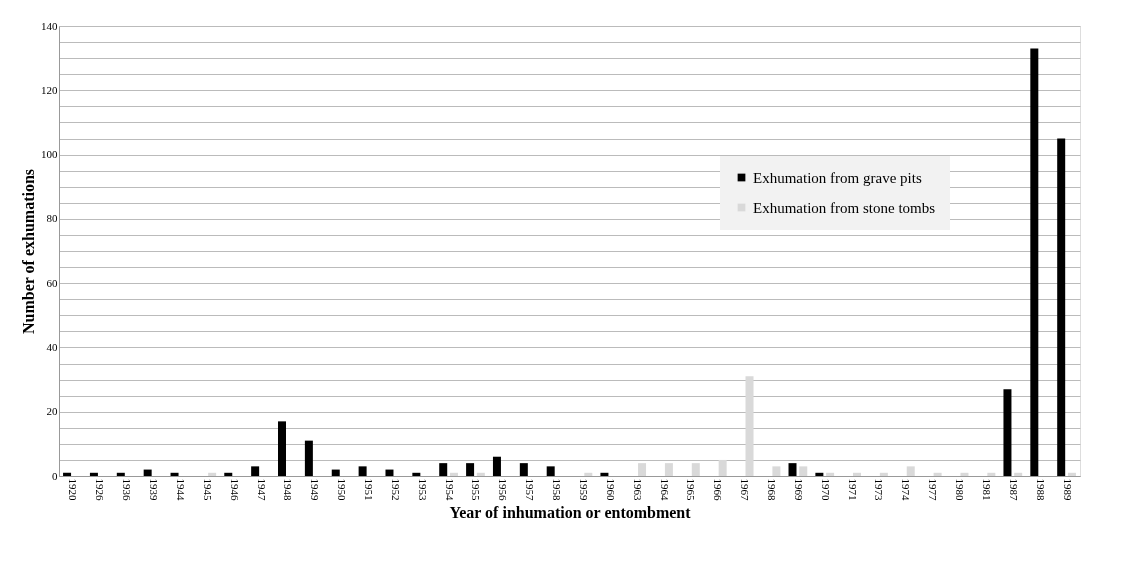 This screenshot has height=566, width=1142. What do you see at coordinates (960, 489) in the screenshot?
I see `x-tick-label: 1980` at bounding box center [960, 489].